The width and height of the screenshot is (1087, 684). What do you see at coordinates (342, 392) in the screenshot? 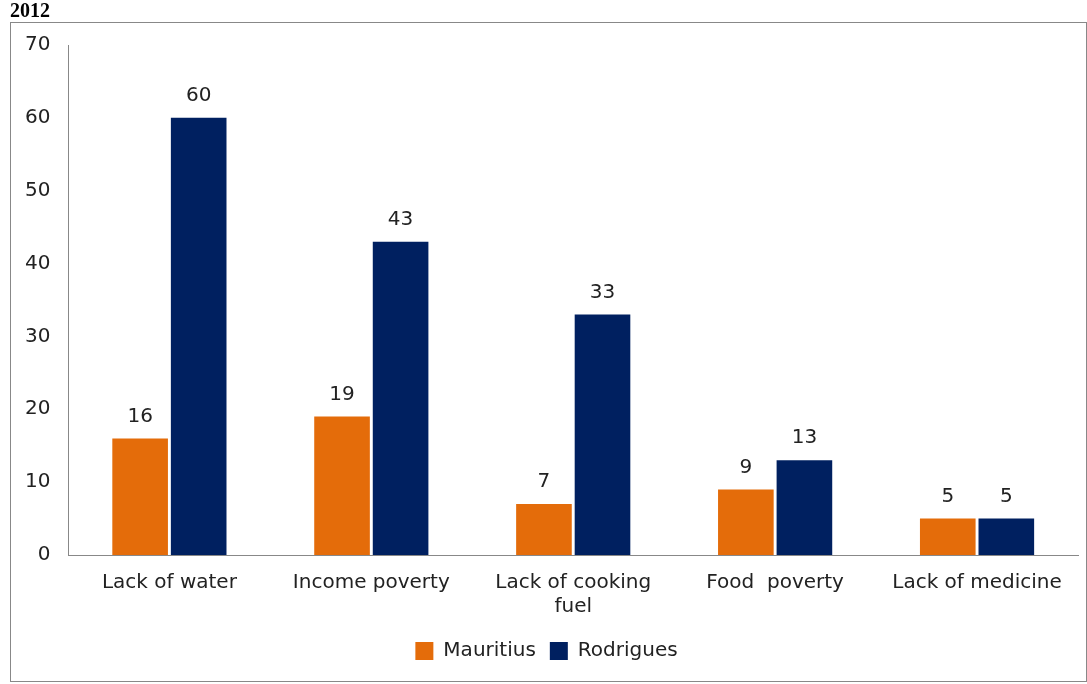
I see `data-label: 19` at bounding box center [342, 392].